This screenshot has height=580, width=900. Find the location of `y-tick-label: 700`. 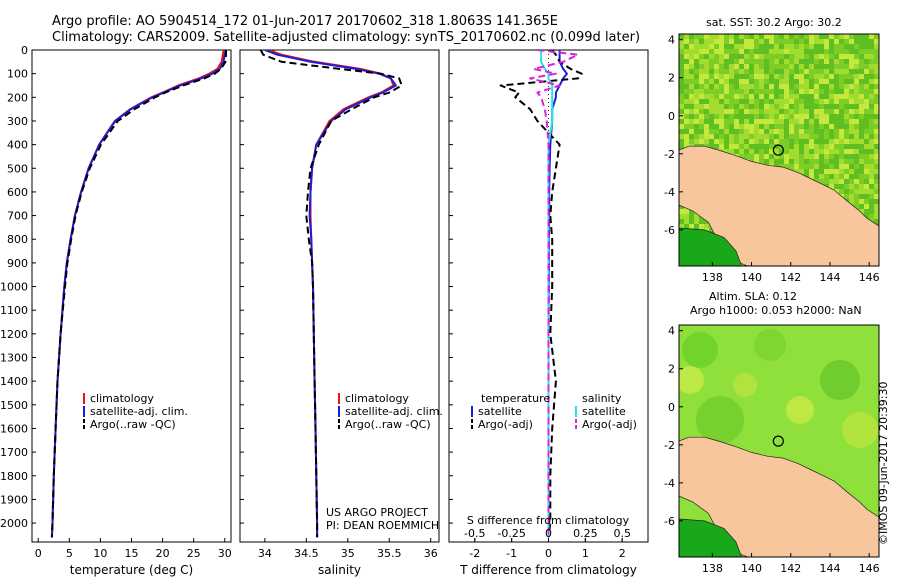

y-tick-label: 700 is located at coordinates (17, 216).